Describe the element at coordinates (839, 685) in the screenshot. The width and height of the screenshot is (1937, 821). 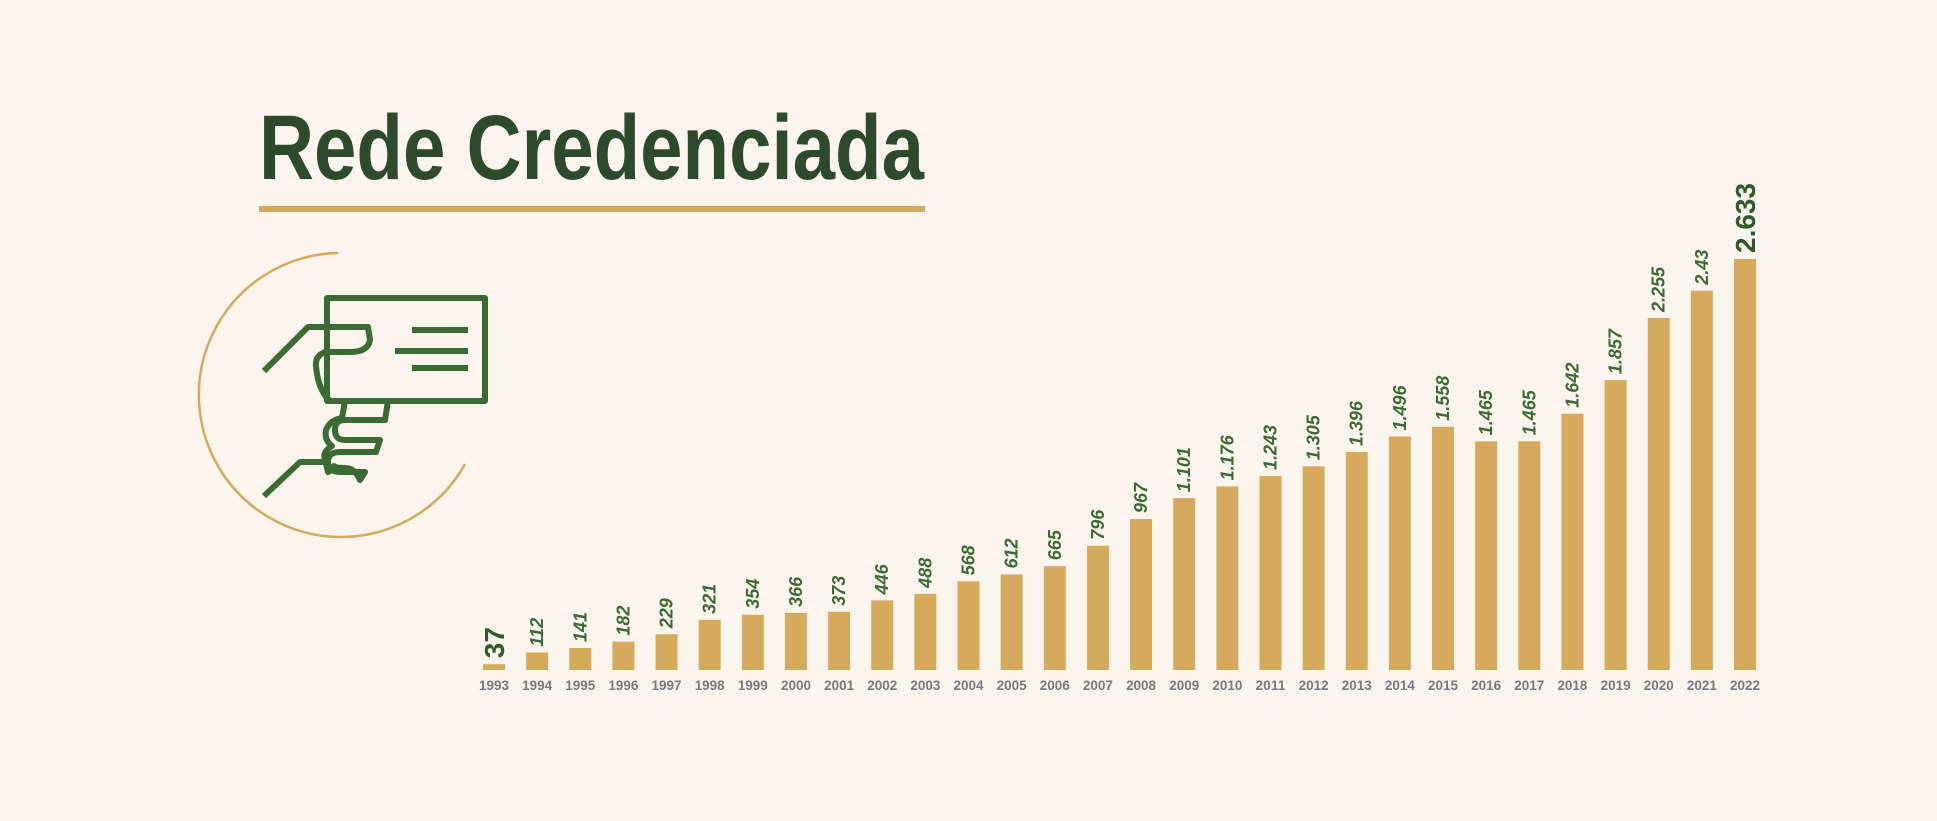
I see `x-tick-label: 2001` at that location.